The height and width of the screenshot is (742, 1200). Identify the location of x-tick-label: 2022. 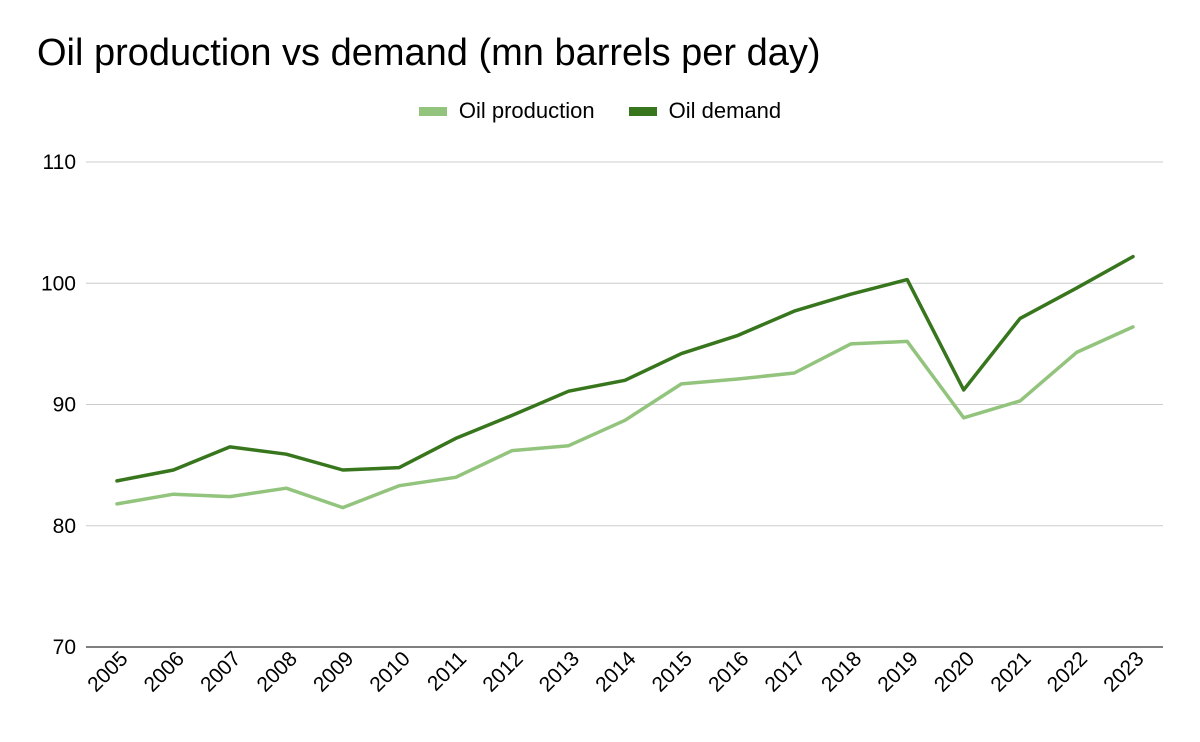
(1067, 671).